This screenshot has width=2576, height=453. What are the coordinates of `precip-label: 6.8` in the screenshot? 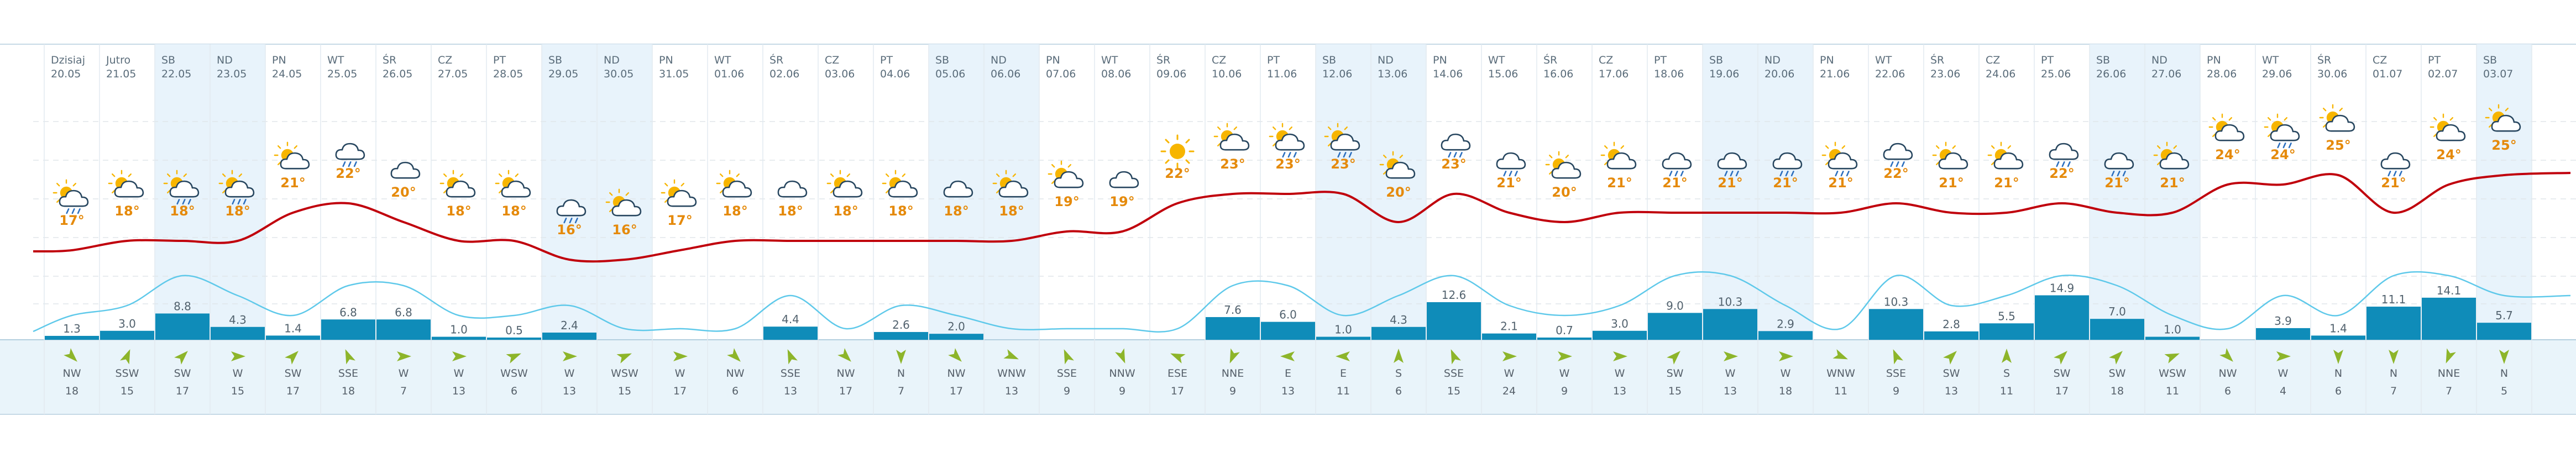 It's located at (348, 312).